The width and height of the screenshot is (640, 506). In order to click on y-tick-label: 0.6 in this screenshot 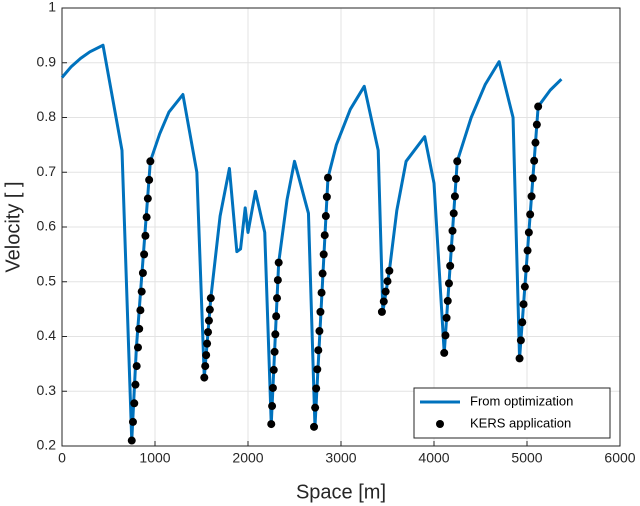, I will do `click(47, 226)`.